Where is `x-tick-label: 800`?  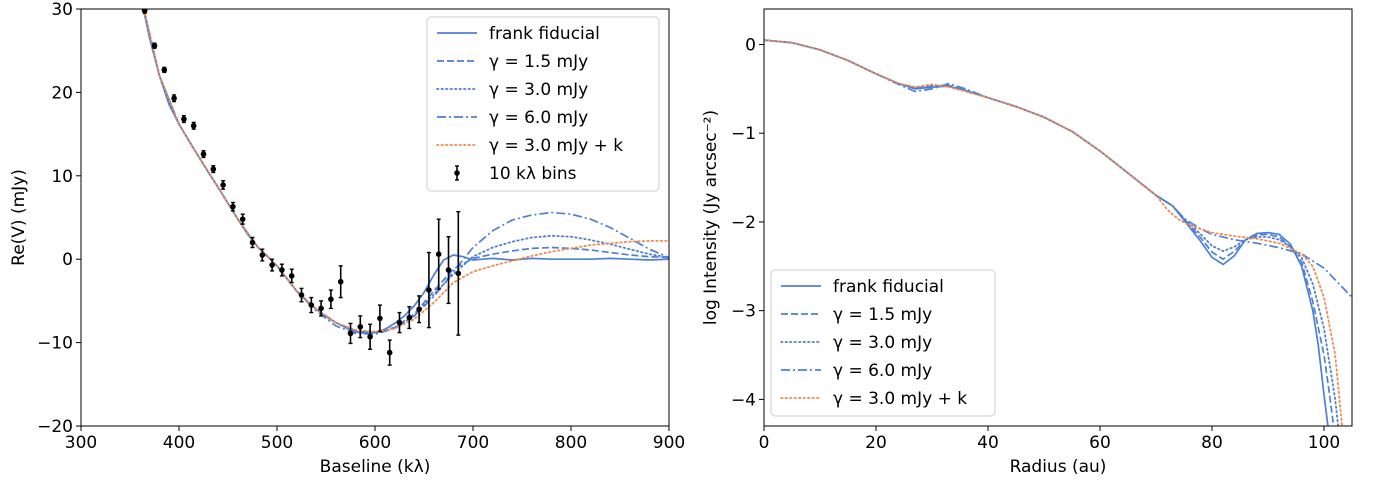 x-tick-label: 800 is located at coordinates (571, 443).